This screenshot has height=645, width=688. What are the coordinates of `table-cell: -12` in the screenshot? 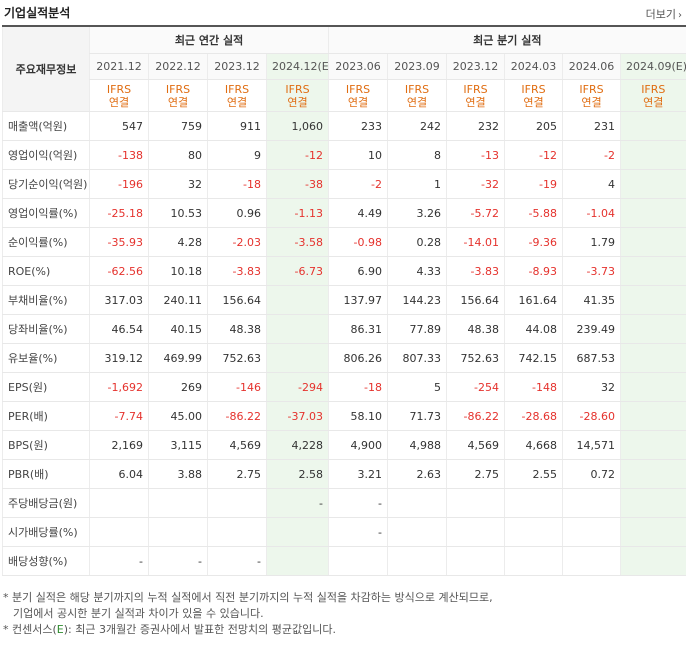 It's located at (533, 155).